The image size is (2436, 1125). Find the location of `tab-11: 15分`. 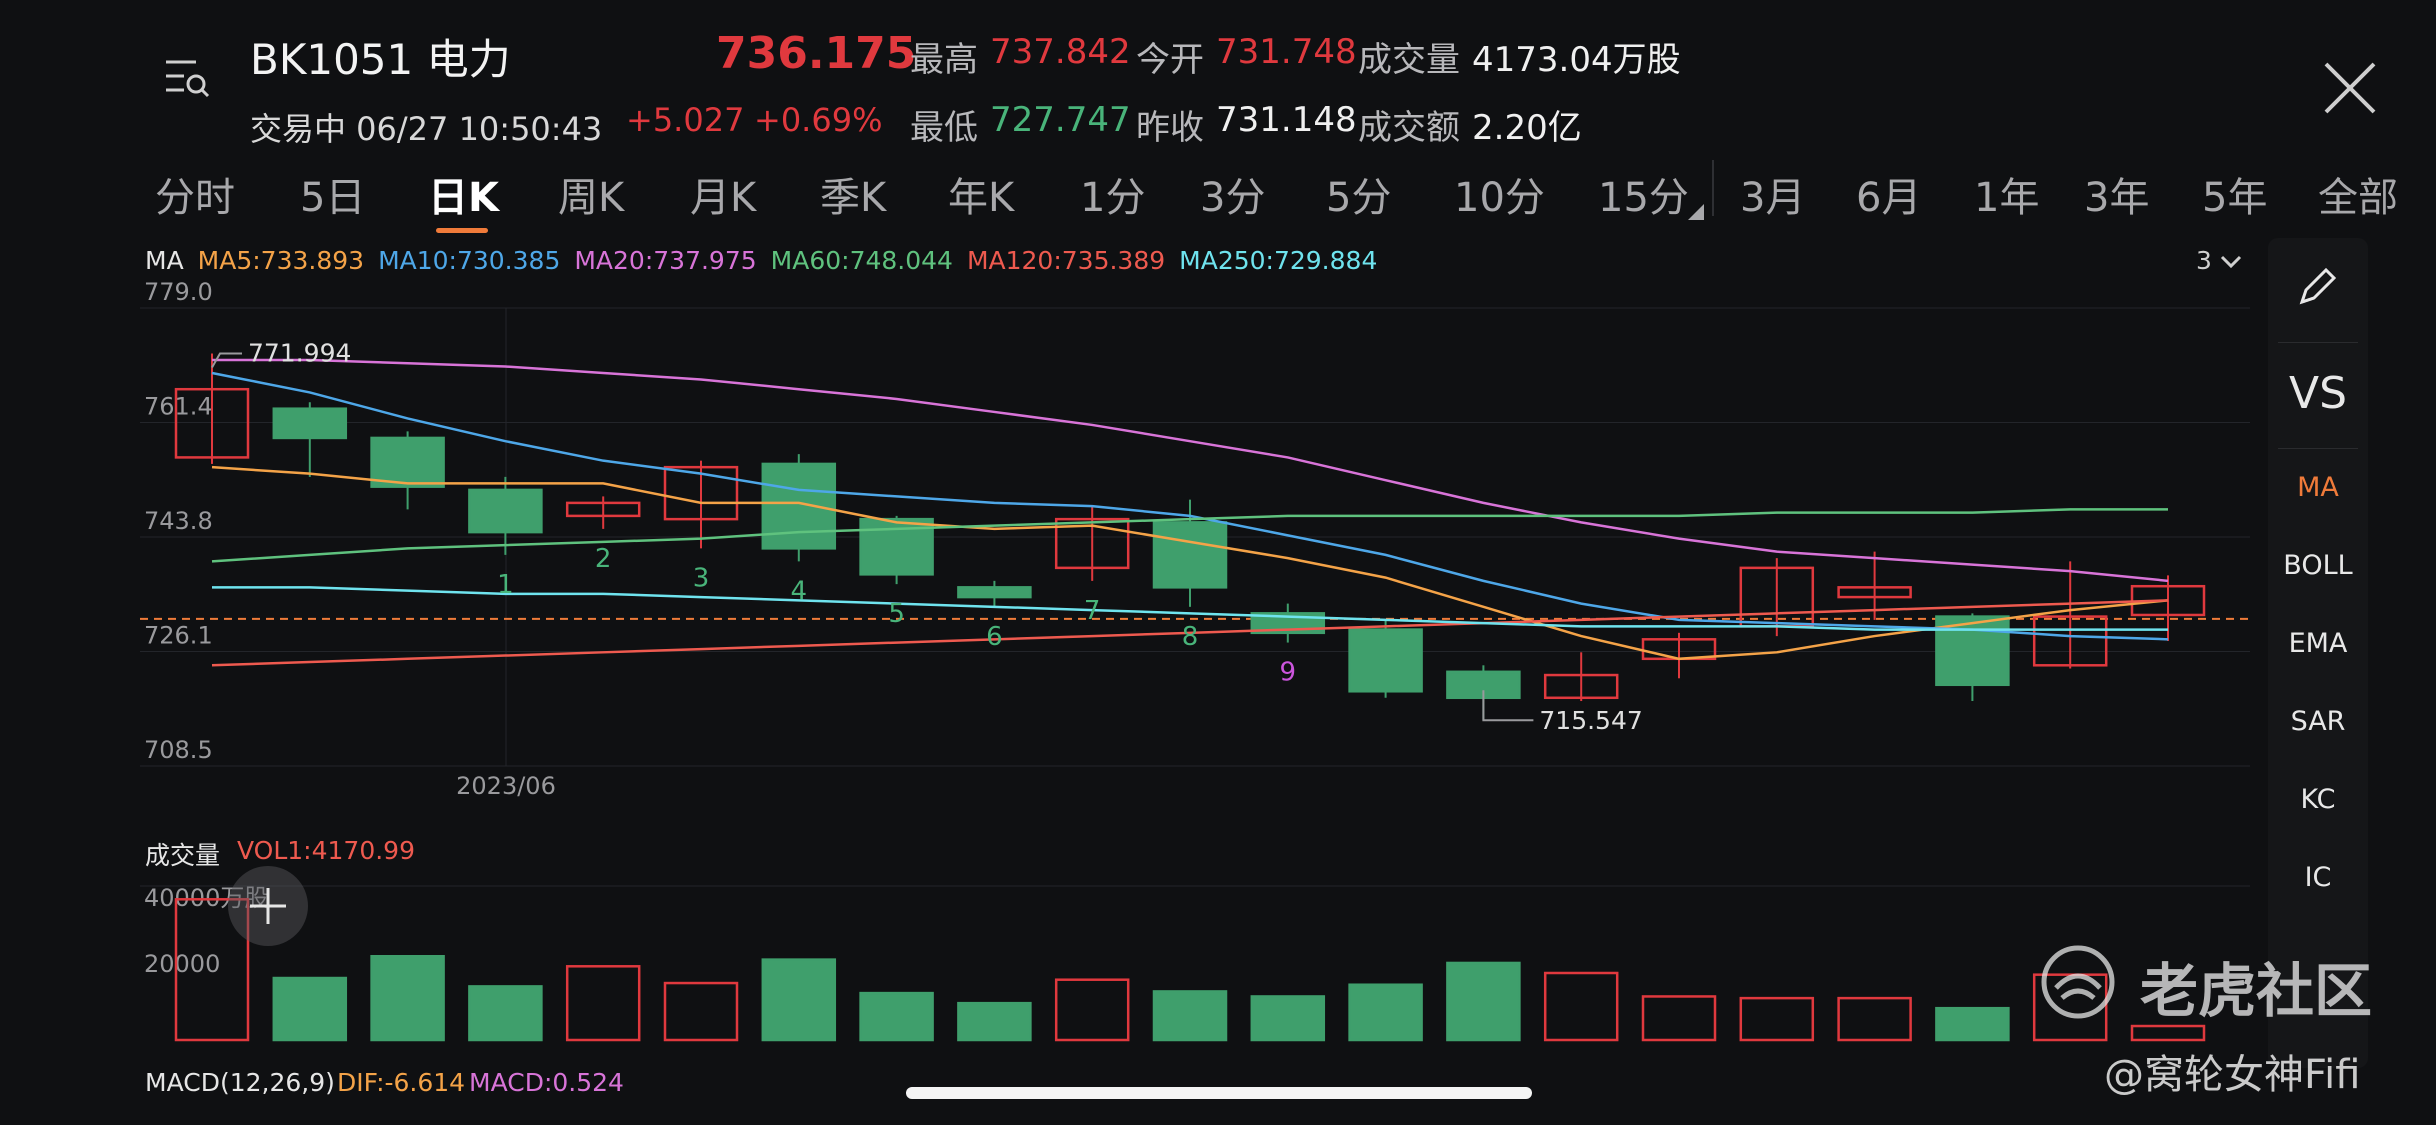

tab-11: 15分 is located at coordinates (1643, 198).